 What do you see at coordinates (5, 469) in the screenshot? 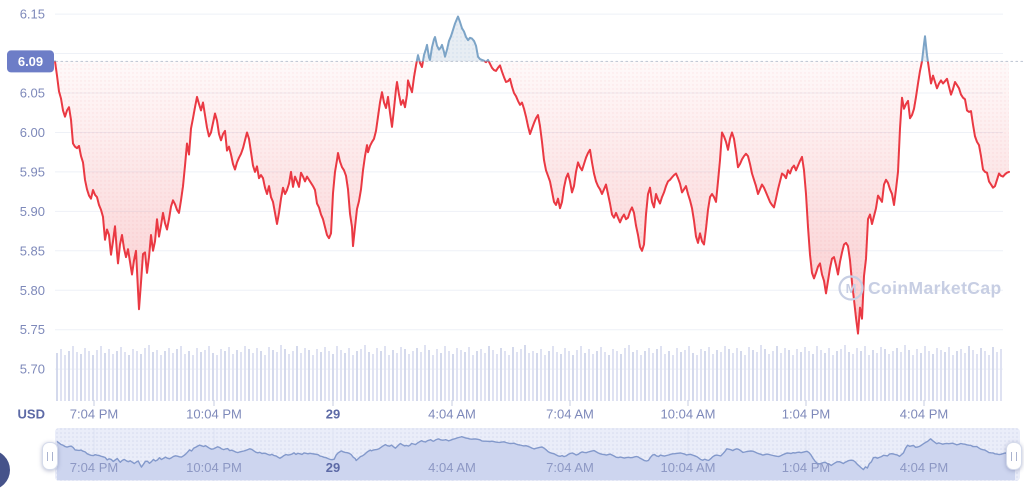
I see `chat-bubble` at bounding box center [5, 469].